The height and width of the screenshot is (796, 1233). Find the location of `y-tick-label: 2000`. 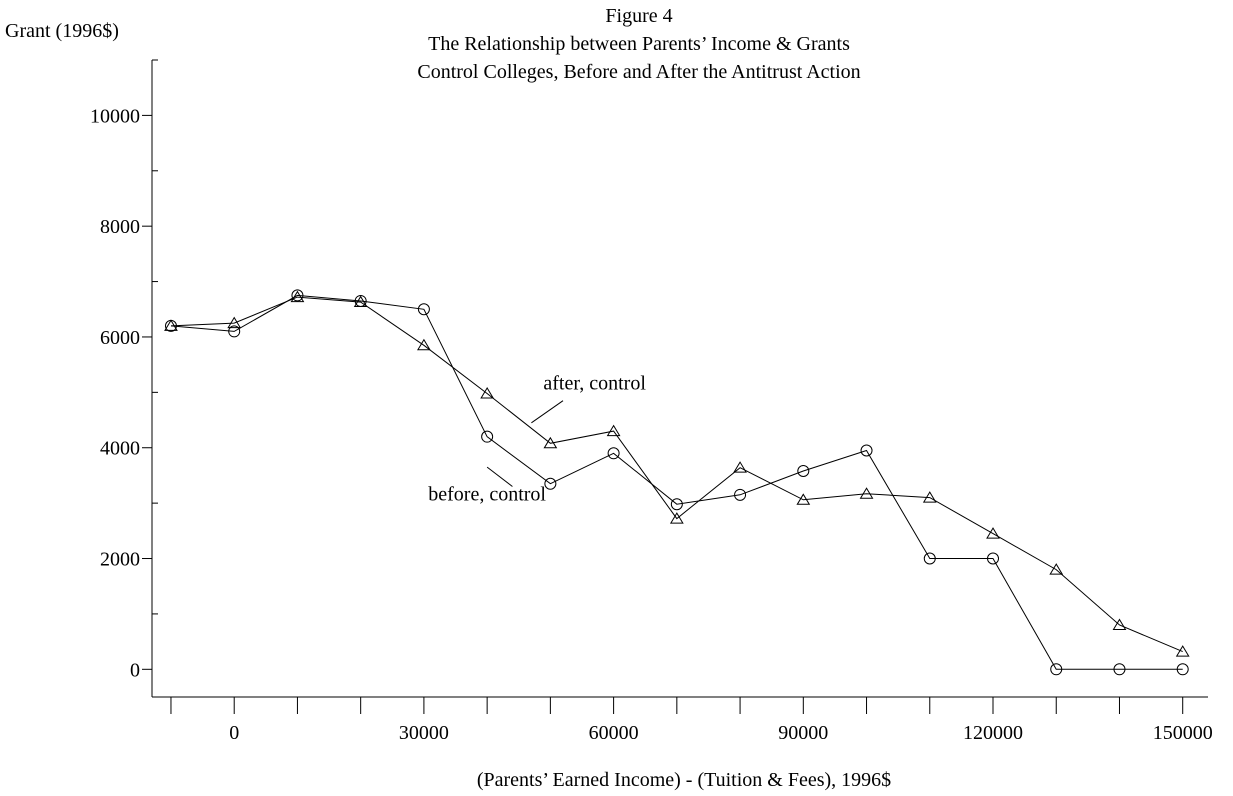

y-tick-label: 2000 is located at coordinates (120, 560).